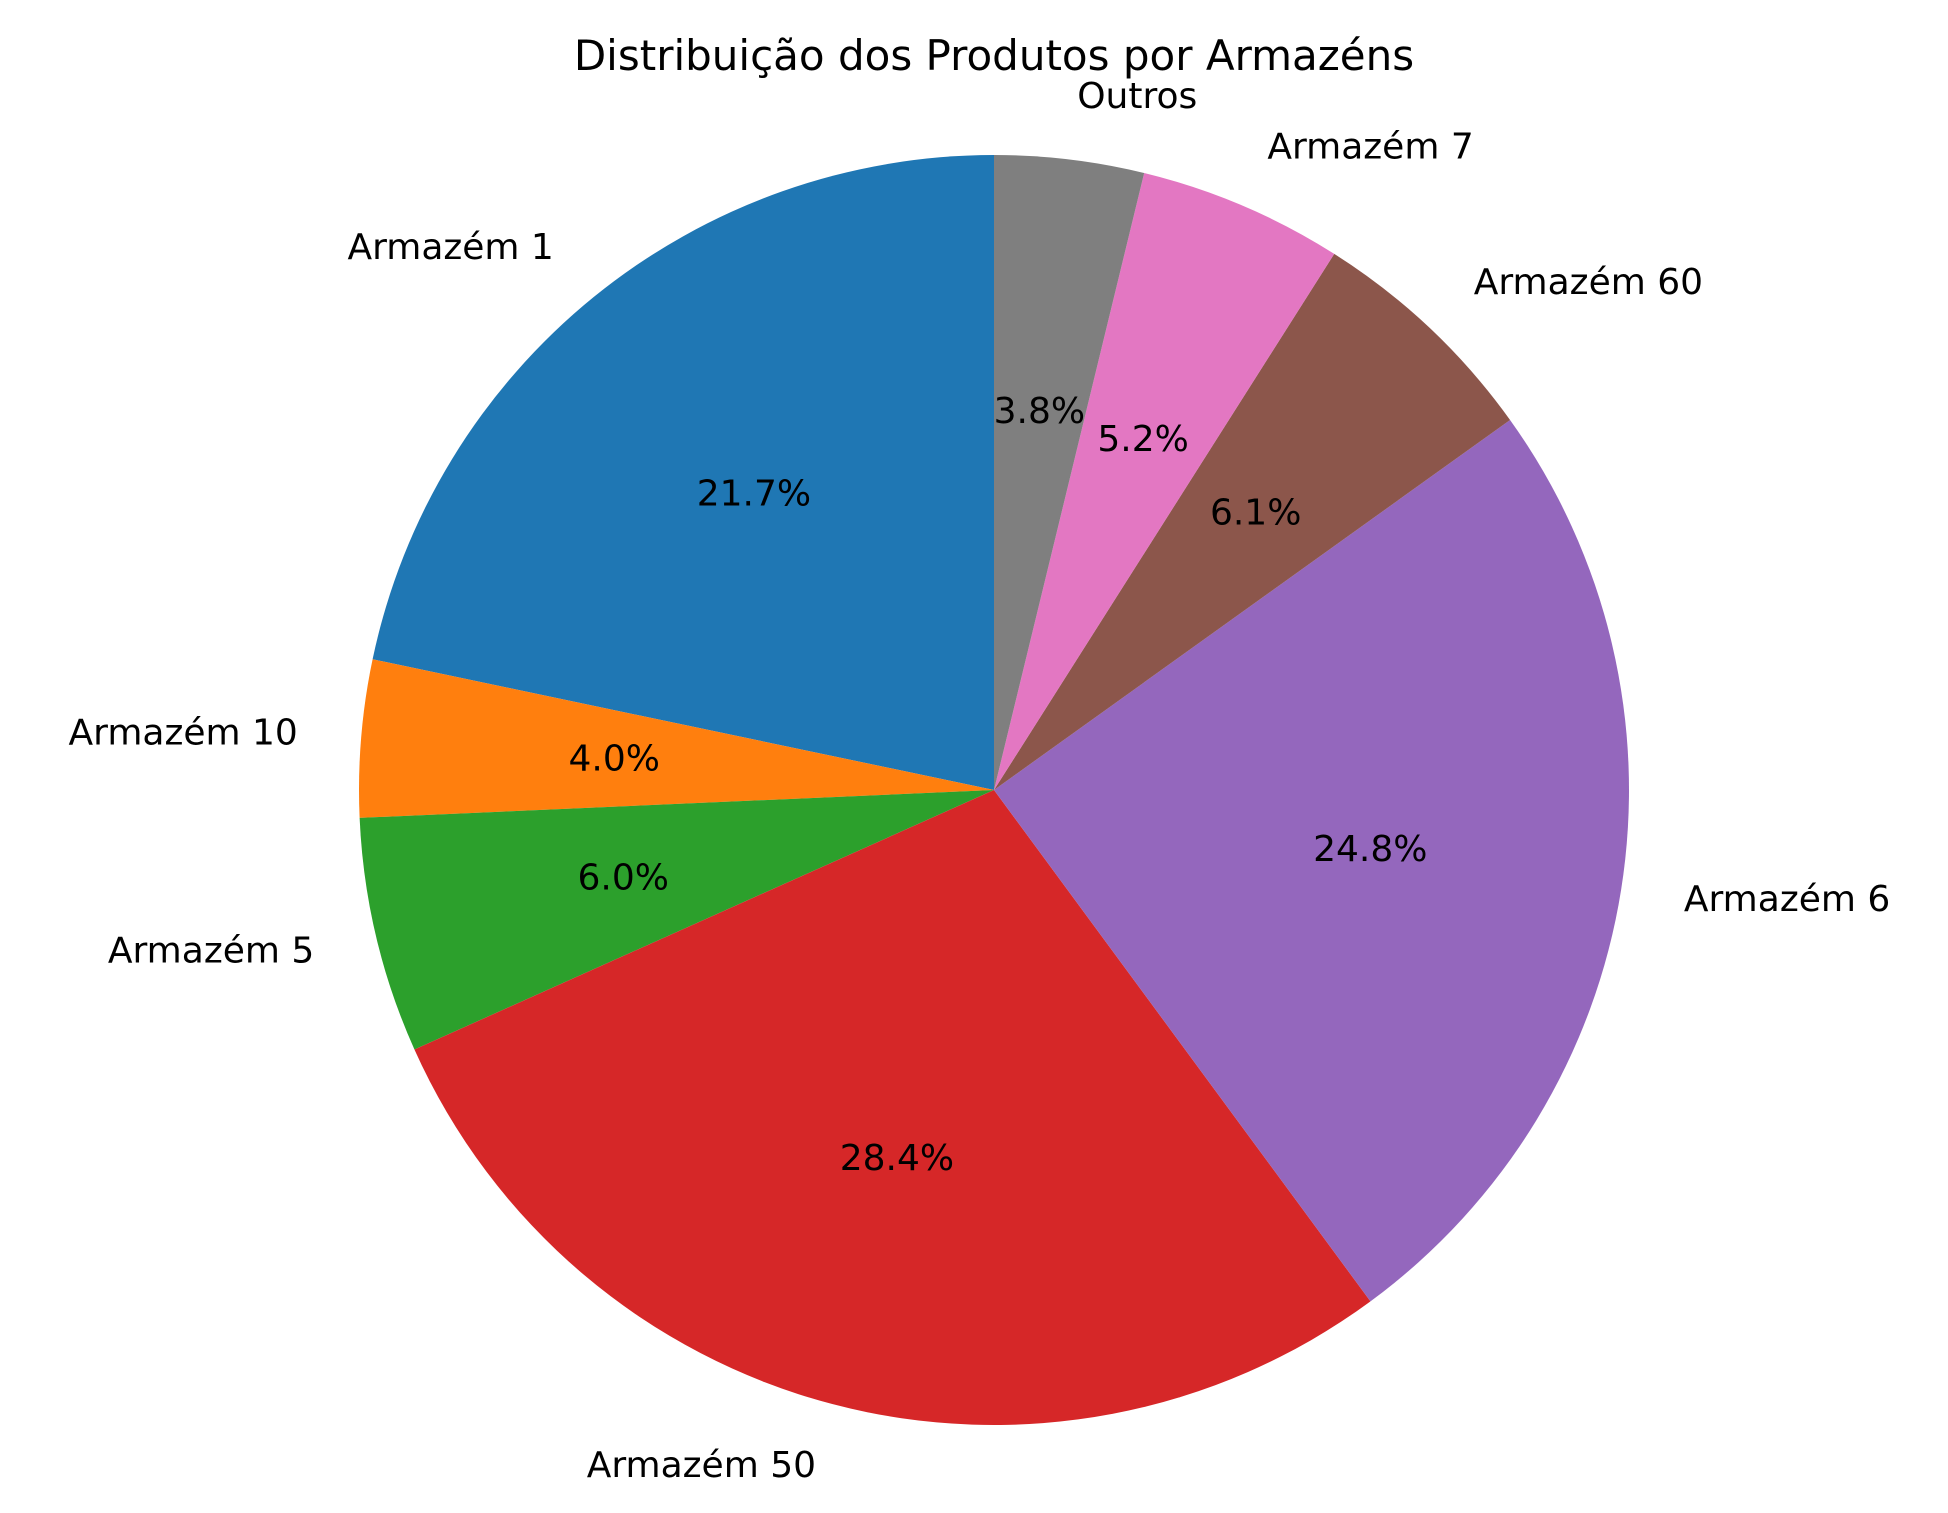 The width and height of the screenshot is (1948, 1513). Describe the element at coordinates (1370, 849) in the screenshot. I see `slice-percent-label: 24.8%` at that location.